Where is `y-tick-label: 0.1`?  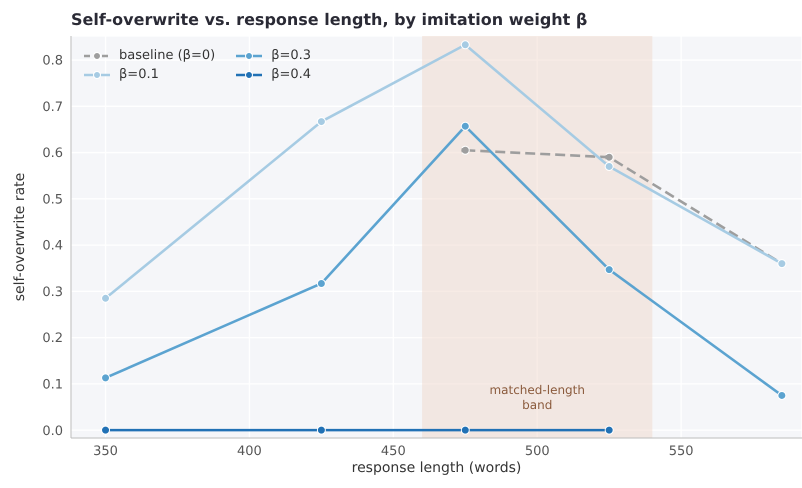 y-tick-label: 0.1 is located at coordinates (52, 384).